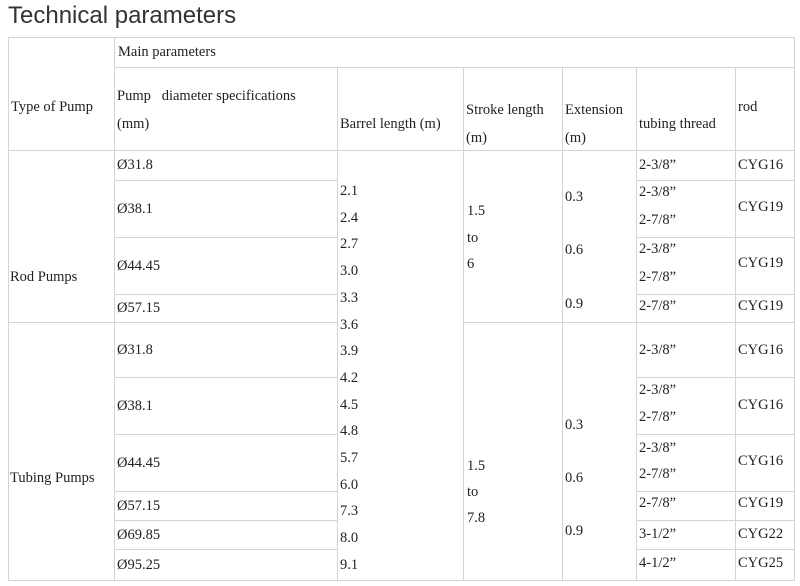 This screenshot has width=800, height=586. What do you see at coordinates (476, 518) in the screenshot?
I see `stroke-text: 7.8` at bounding box center [476, 518].